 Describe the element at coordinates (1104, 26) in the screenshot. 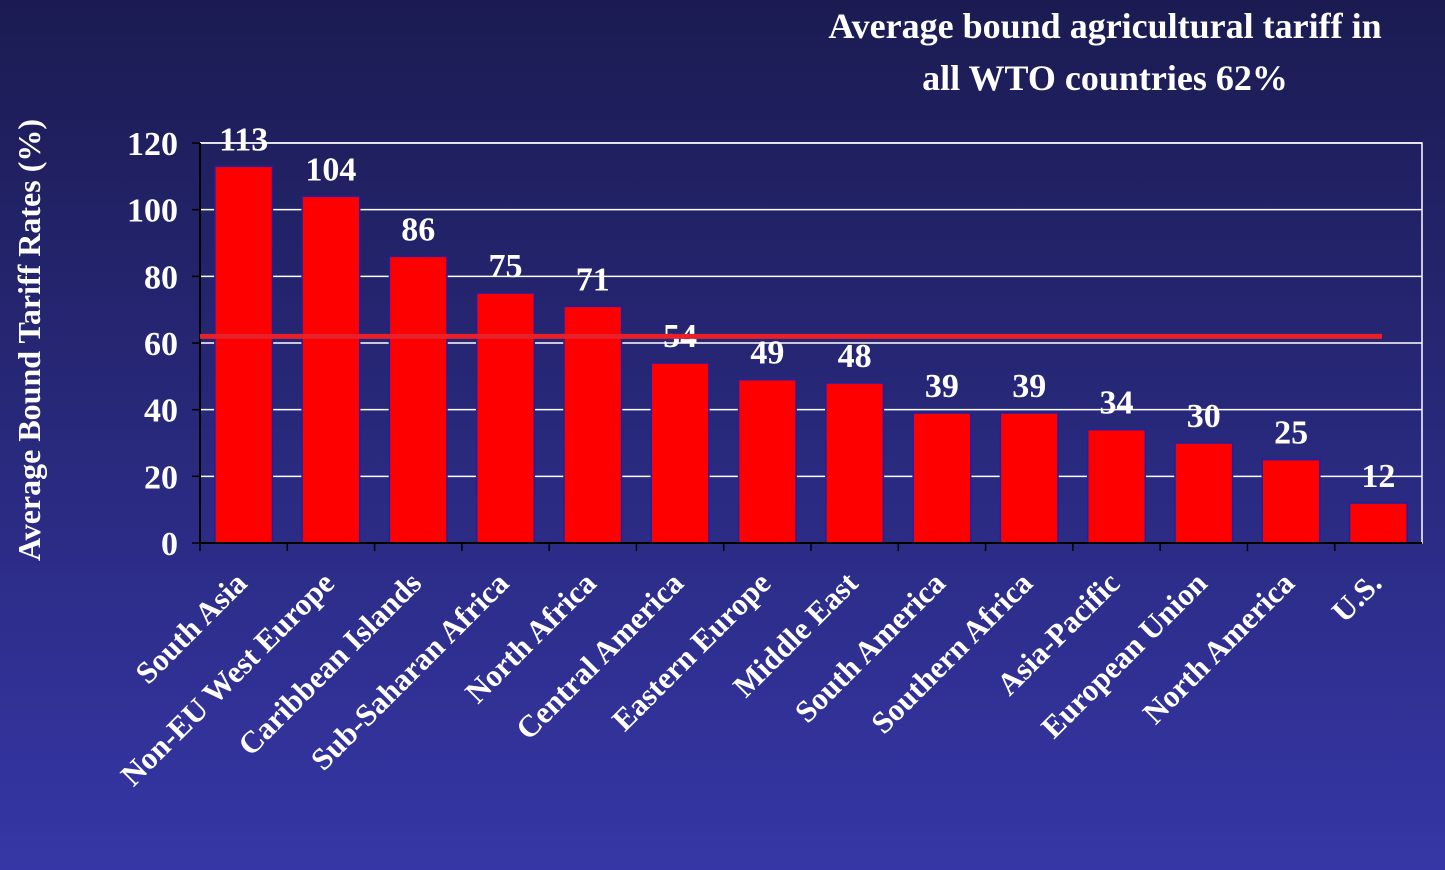

I see `annotation: Average bound agricultural tariff in` at that location.